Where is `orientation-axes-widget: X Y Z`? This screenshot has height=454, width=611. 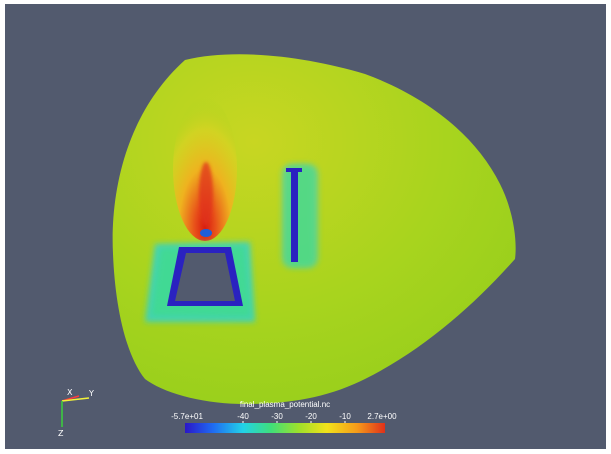 orientation-axes-widget: X Y Z is located at coordinates (76, 413).